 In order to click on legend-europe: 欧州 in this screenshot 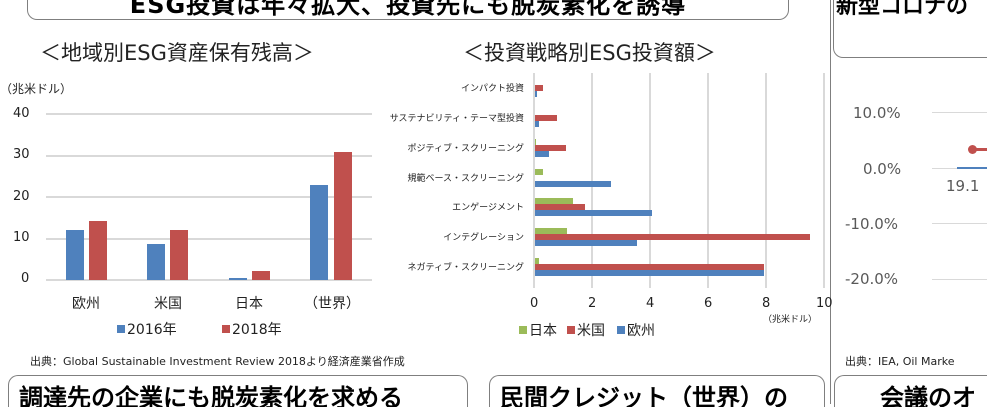, I will do `click(636, 330)`.